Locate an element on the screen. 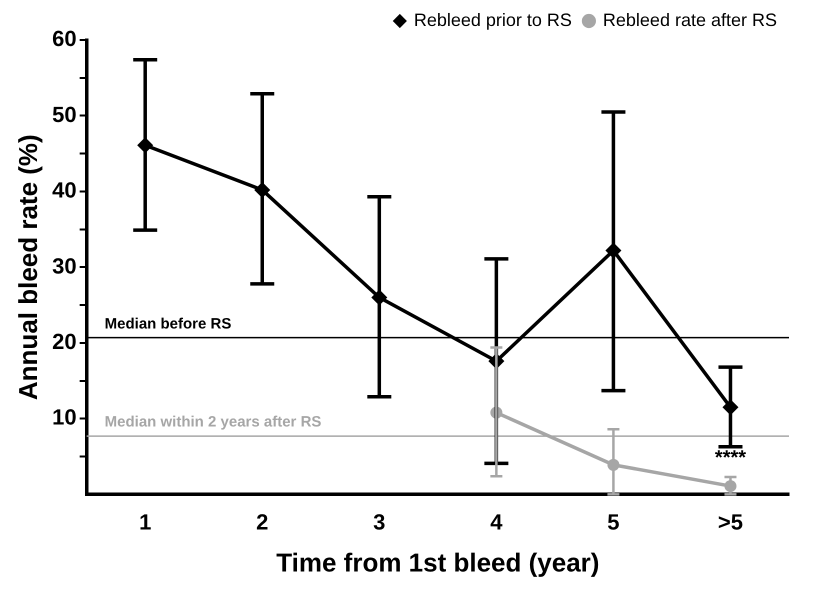 The width and height of the screenshot is (829, 589). x-tick-label: 5 is located at coordinates (613, 522).